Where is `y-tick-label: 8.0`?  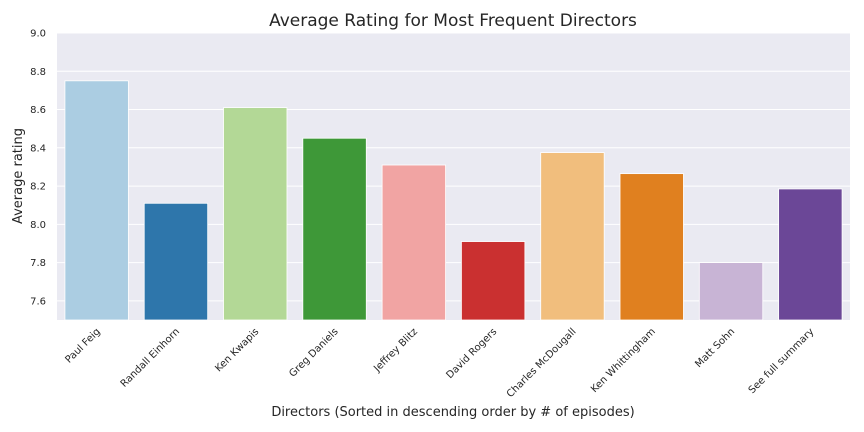
y-tick-label: 8.0 is located at coordinates (38, 225).